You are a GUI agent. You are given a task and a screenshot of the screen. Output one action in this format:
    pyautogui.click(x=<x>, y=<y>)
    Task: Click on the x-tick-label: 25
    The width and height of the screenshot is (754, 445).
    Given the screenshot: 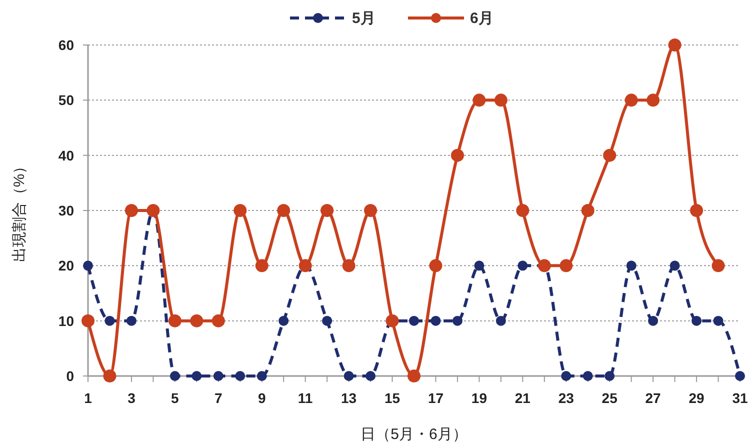 What is the action you would take?
    pyautogui.click(x=610, y=398)
    